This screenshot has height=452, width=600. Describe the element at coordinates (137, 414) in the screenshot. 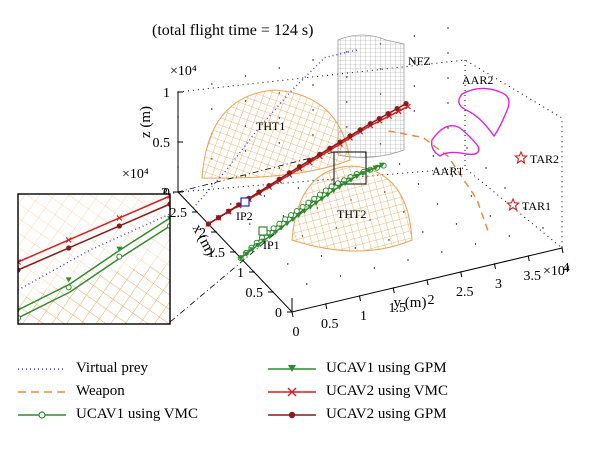

I see `legend-label: UCAV1 using VMC` at that location.